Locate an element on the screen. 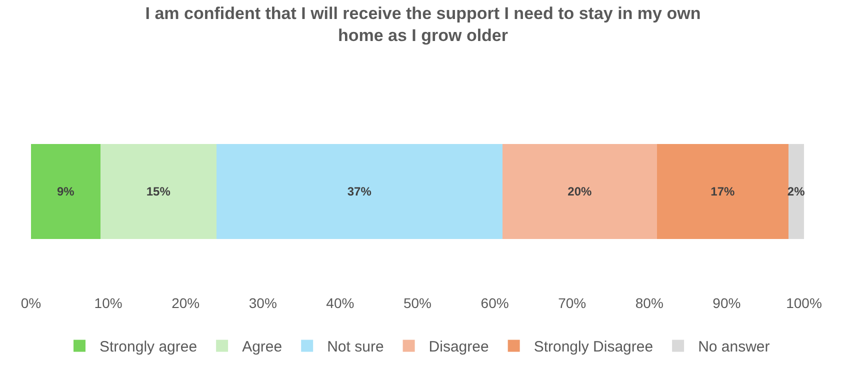 The width and height of the screenshot is (846, 375). legend-label: Disagree is located at coordinates (458, 347).